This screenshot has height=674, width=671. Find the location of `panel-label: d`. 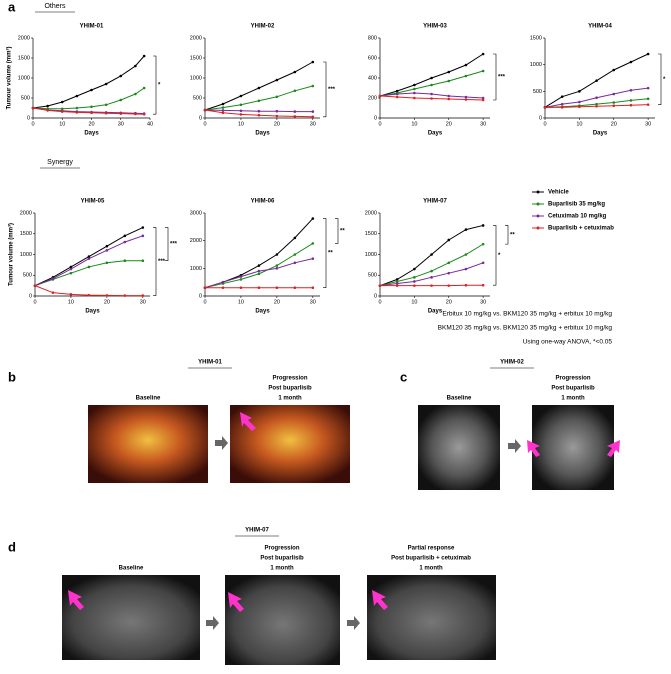

panel-label: d is located at coordinates (12, 546).